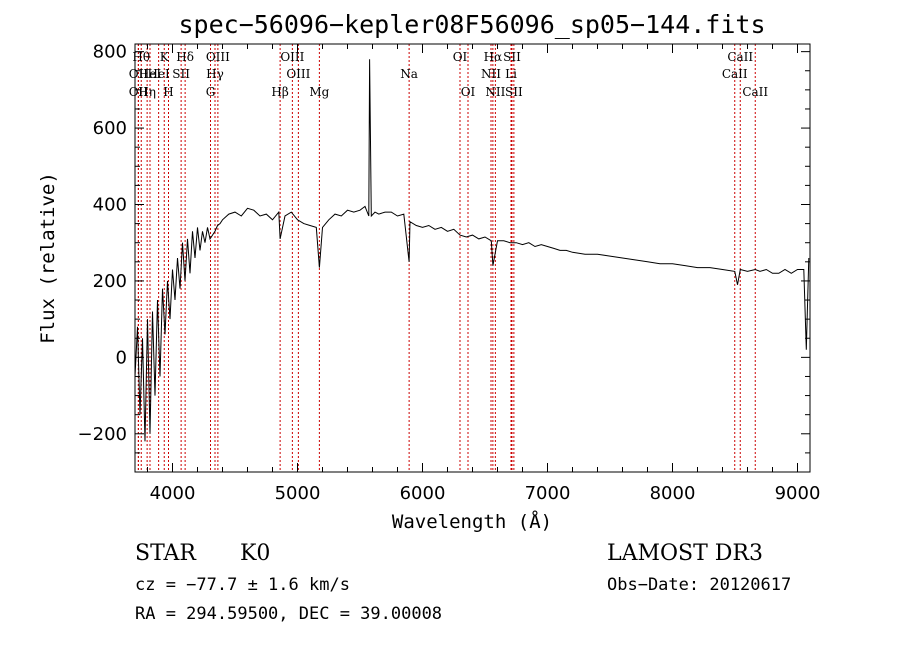 This screenshot has width=900, height=654. I want to click on x-tick-label: 7000, so click(548, 493).